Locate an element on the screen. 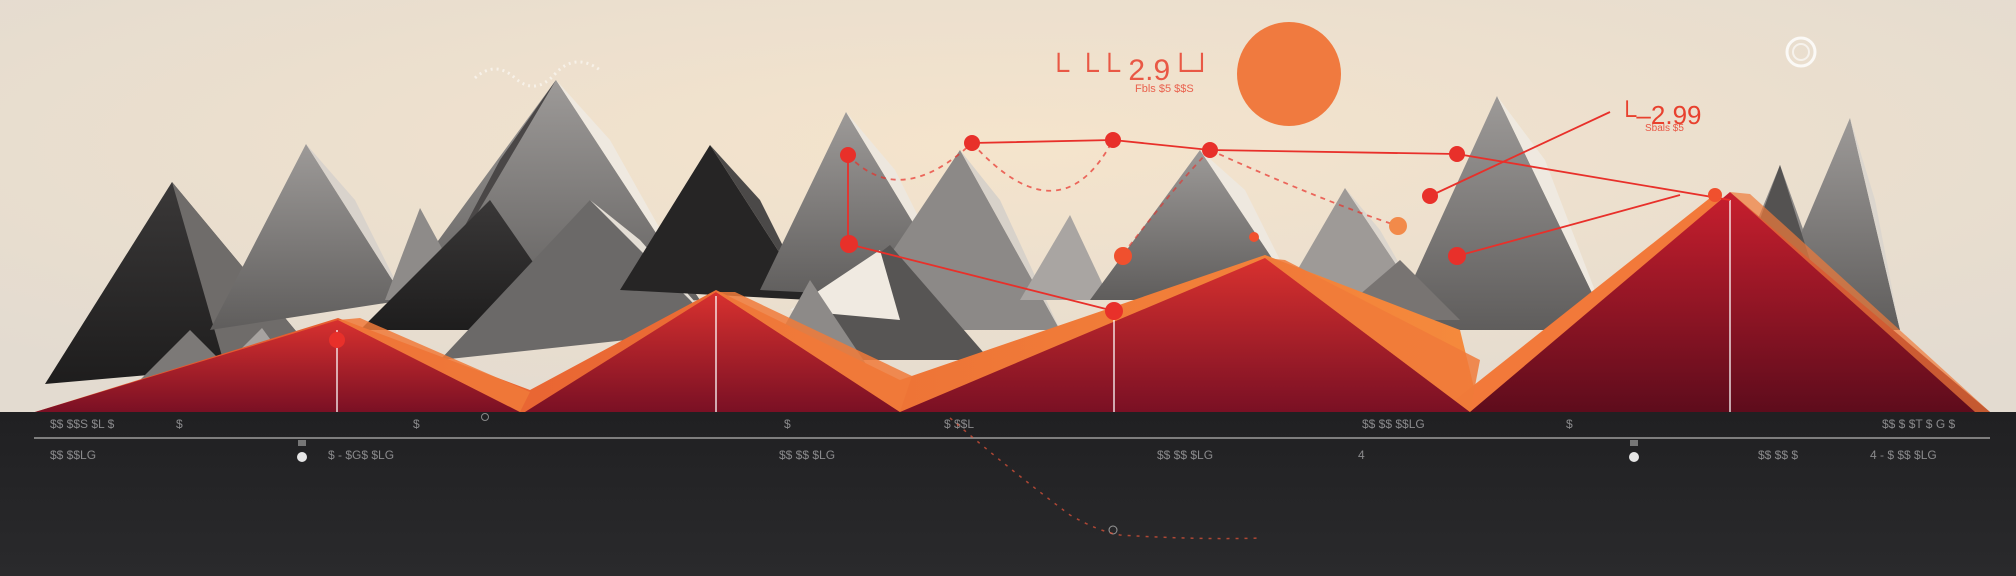 This screenshot has width=2016, height=576. band-label: $$ $$ $$LG is located at coordinates (1393, 424).